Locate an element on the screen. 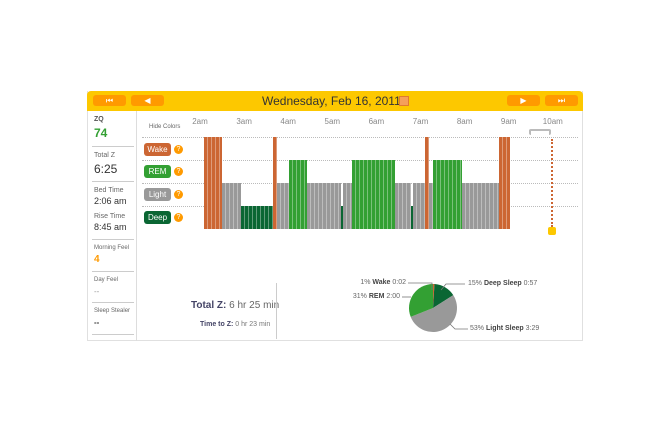 The image size is (670, 425). prev-night-button: ◀ is located at coordinates (147, 100).